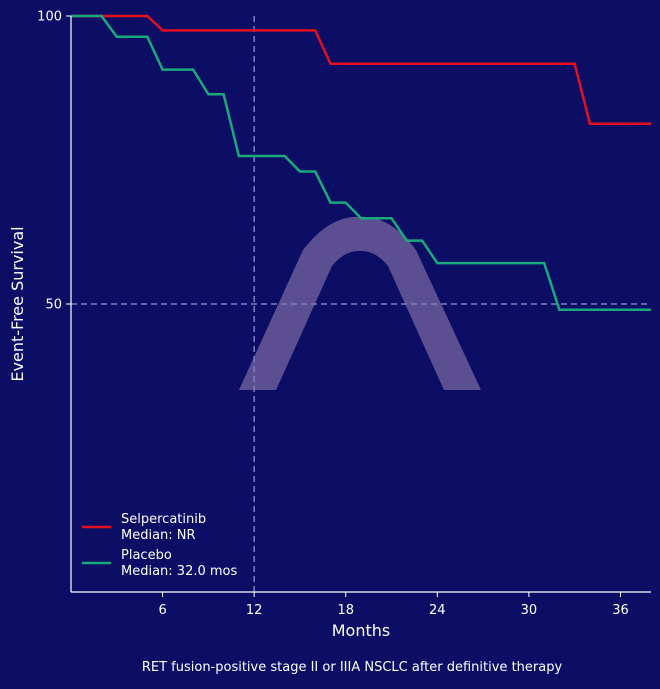  I want to click on y-tick-label: 50, so click(53, 305).